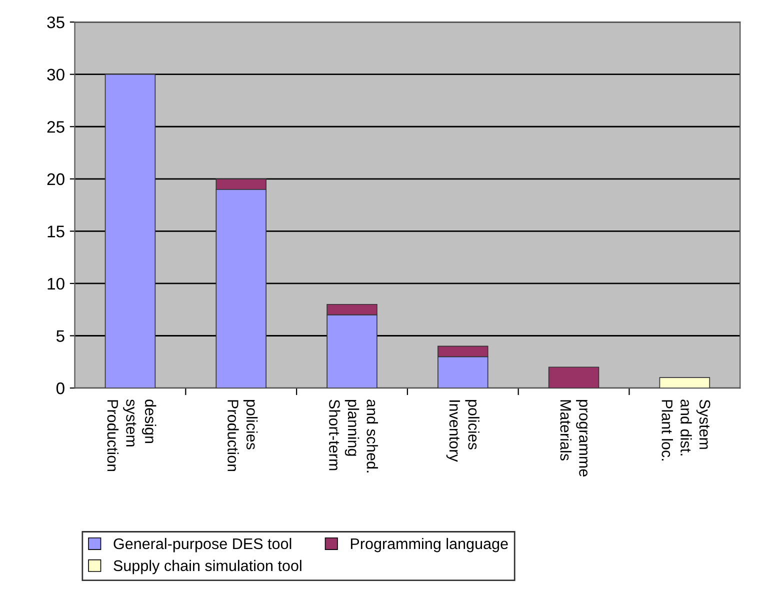 The width and height of the screenshot is (763, 613). What do you see at coordinates (60, 336) in the screenshot?
I see `y-tick-label: 5` at bounding box center [60, 336].